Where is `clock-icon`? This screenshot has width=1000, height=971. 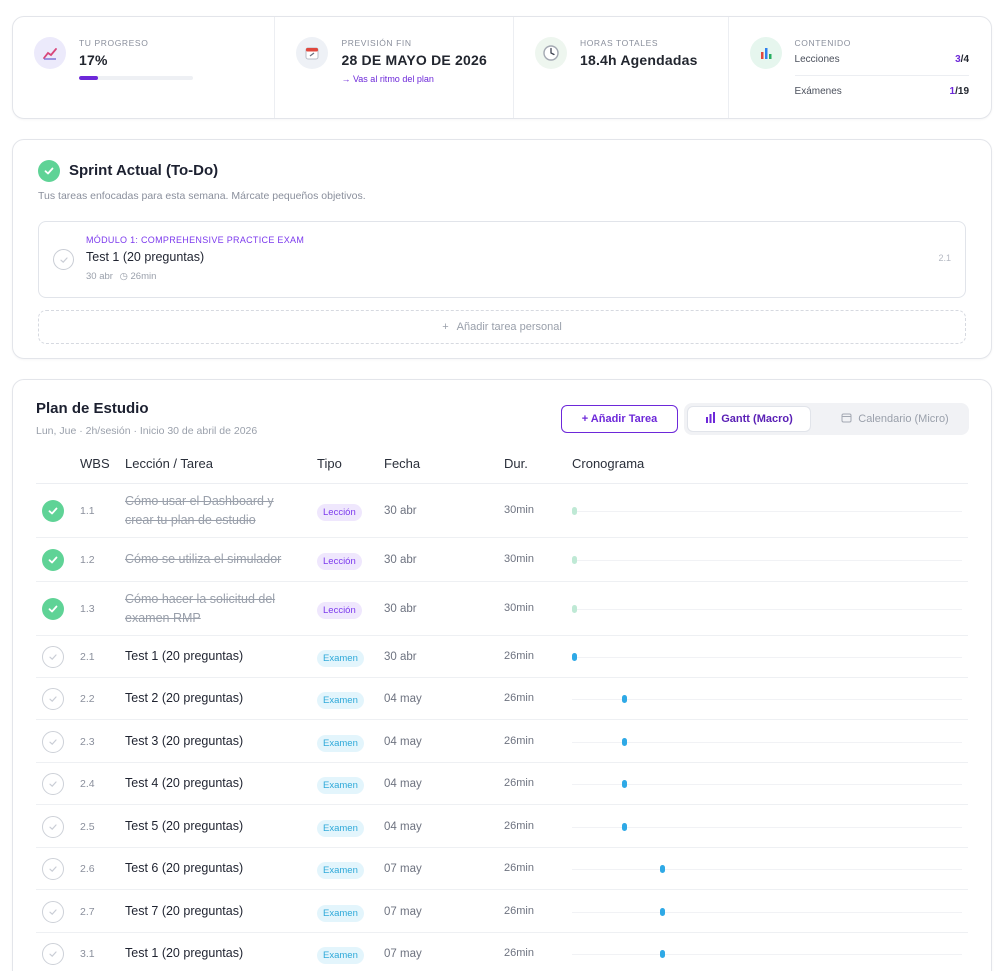 clock-icon is located at coordinates (550, 53).